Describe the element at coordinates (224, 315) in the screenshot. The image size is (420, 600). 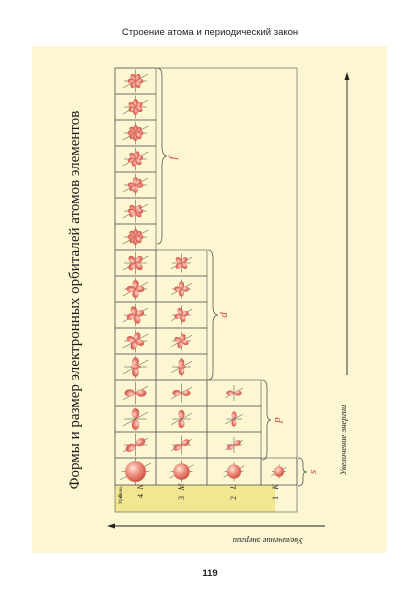
I see `sublevel-label-d: d` at that location.